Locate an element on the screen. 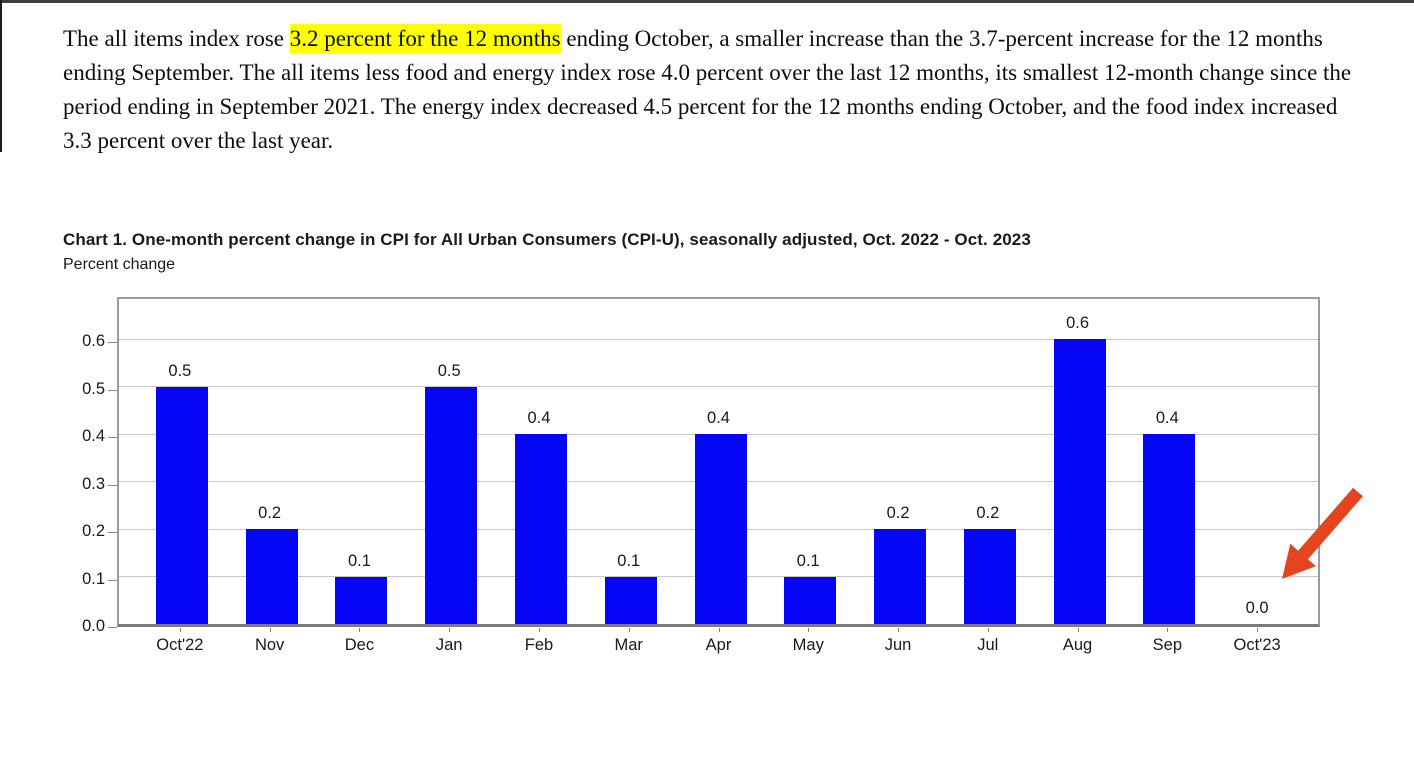 Image resolution: width=1414 pixels, height=769 pixels. chart-bar-aug is located at coordinates (1079, 481).